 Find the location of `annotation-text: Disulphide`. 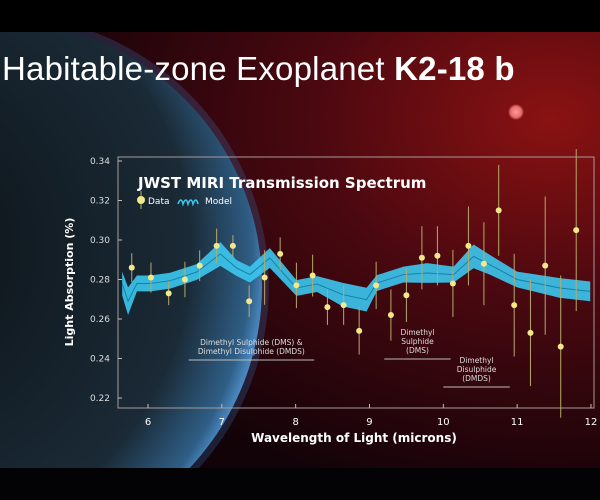

annotation-text: Disulphide is located at coordinates (477, 369).